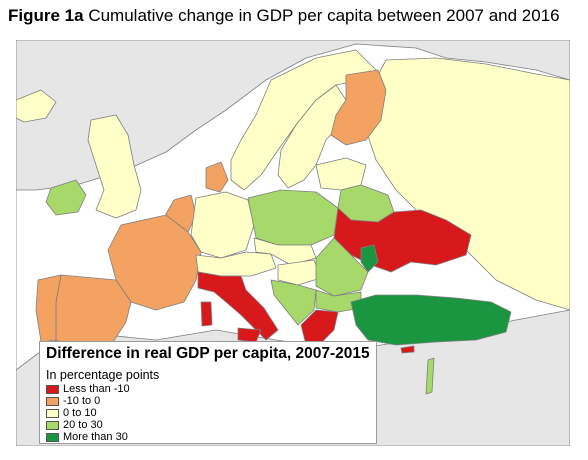  Describe the element at coordinates (431, 320) in the screenshot. I see `region-turkey` at that location.